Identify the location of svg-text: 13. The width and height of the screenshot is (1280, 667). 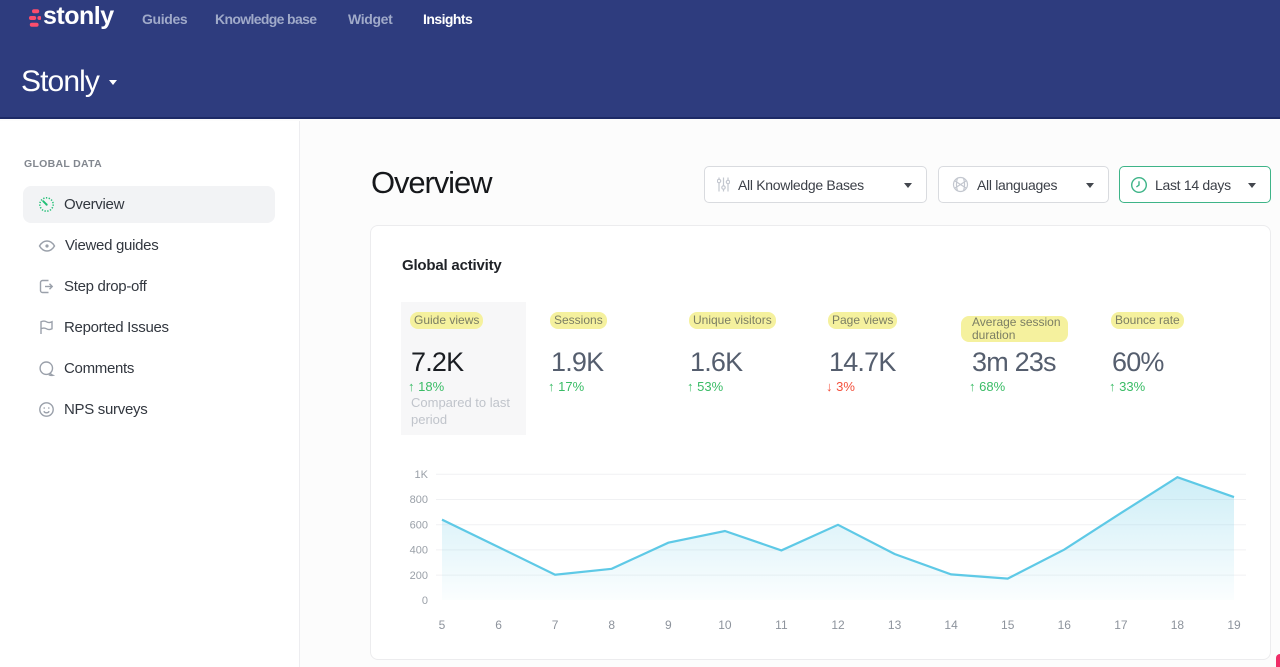
(895, 625).